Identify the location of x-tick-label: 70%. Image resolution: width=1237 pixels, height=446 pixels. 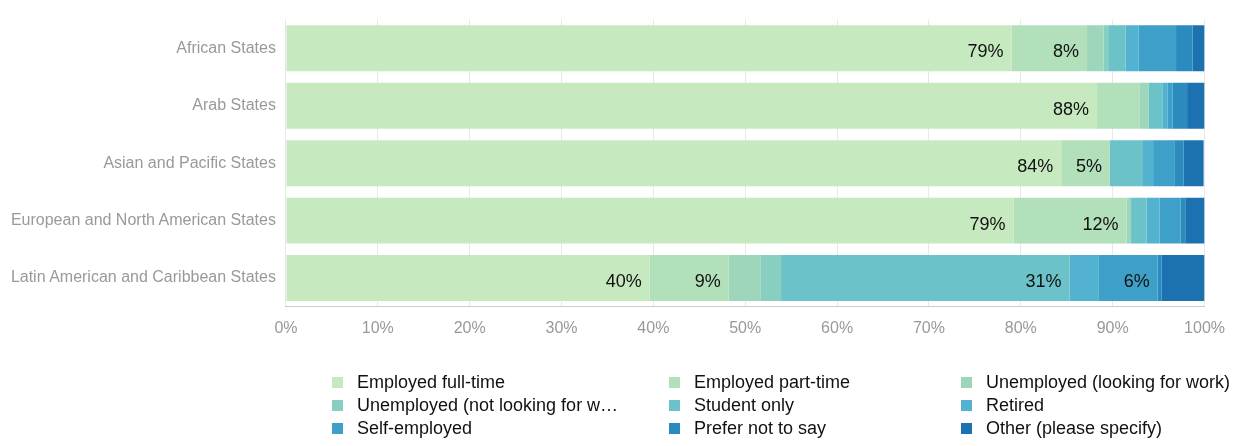
(928, 327).